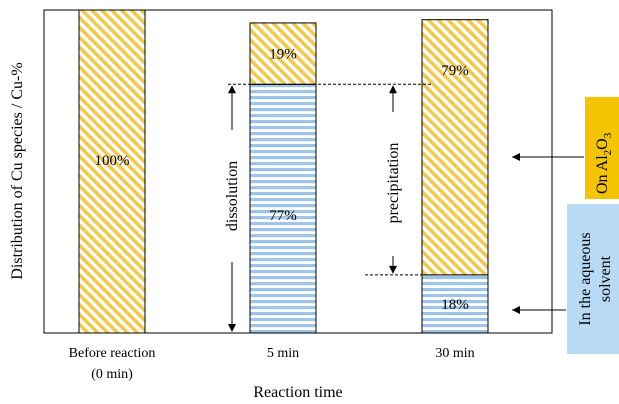 This screenshot has width=619, height=404. What do you see at coordinates (602, 174) in the screenshot?
I see `legend-alumina-text: On Al` at bounding box center [602, 174].